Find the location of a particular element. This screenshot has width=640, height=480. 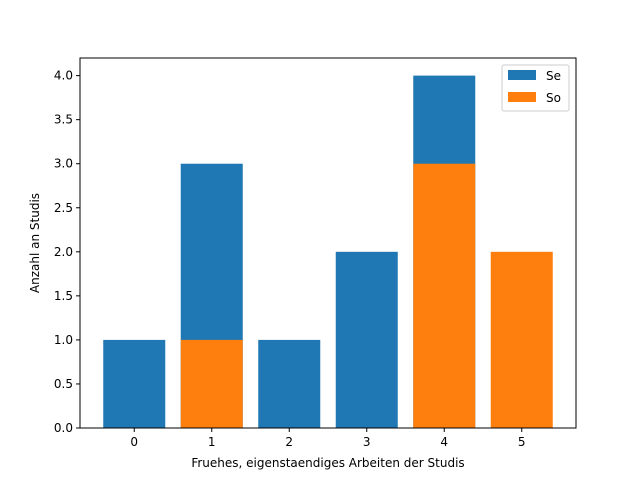

x-tick-label: 0 is located at coordinates (134, 442).